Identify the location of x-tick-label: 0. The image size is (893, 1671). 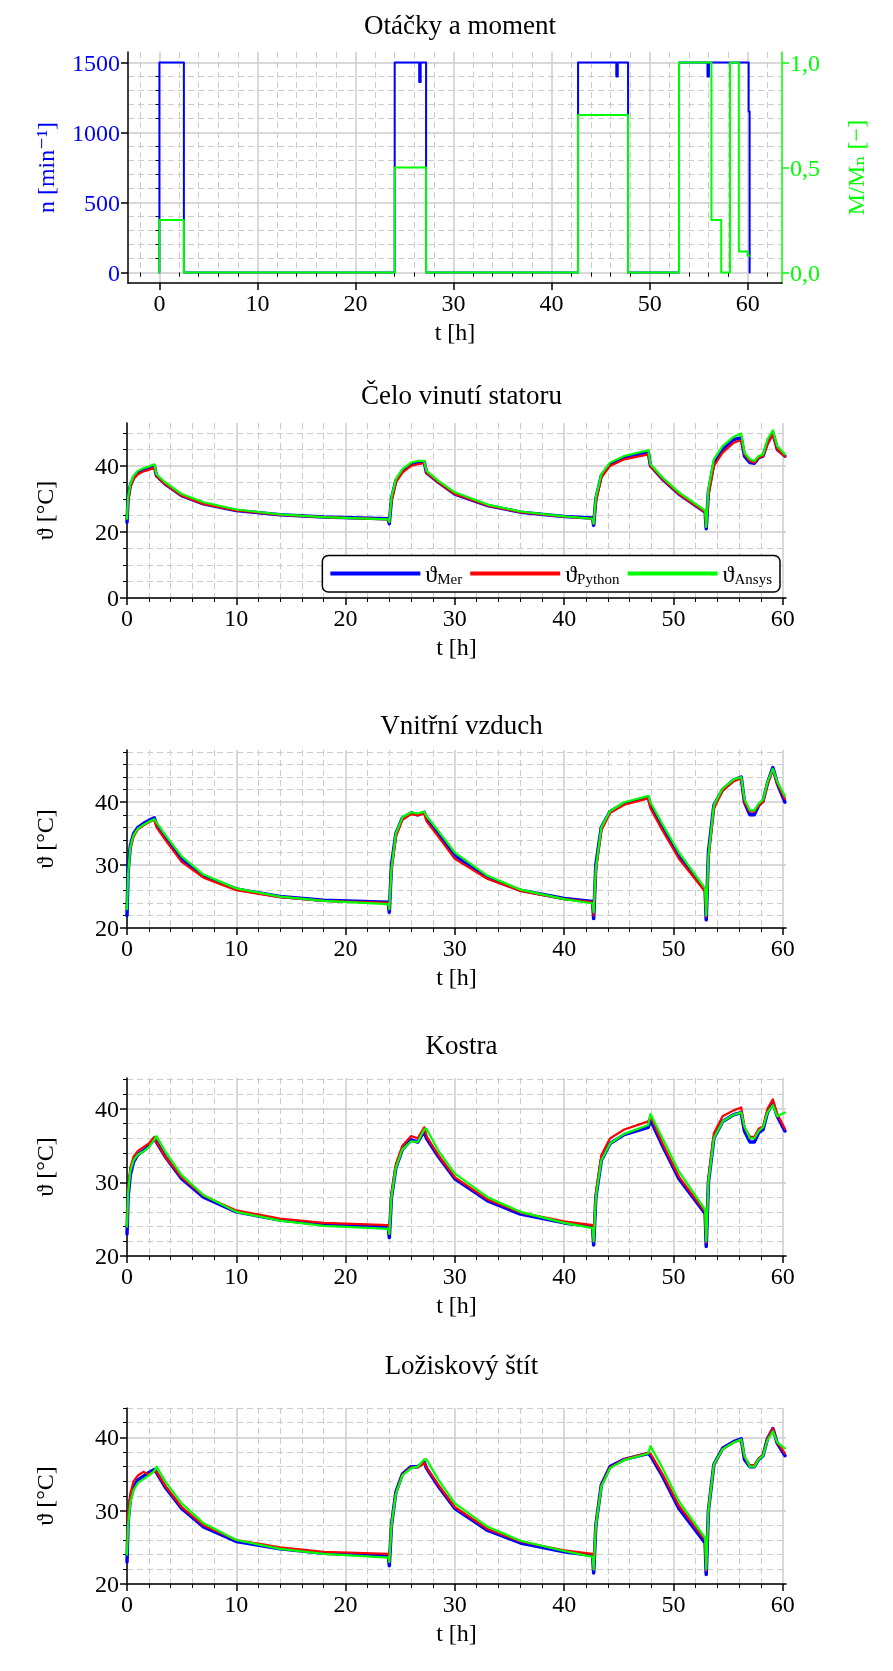
(159, 303).